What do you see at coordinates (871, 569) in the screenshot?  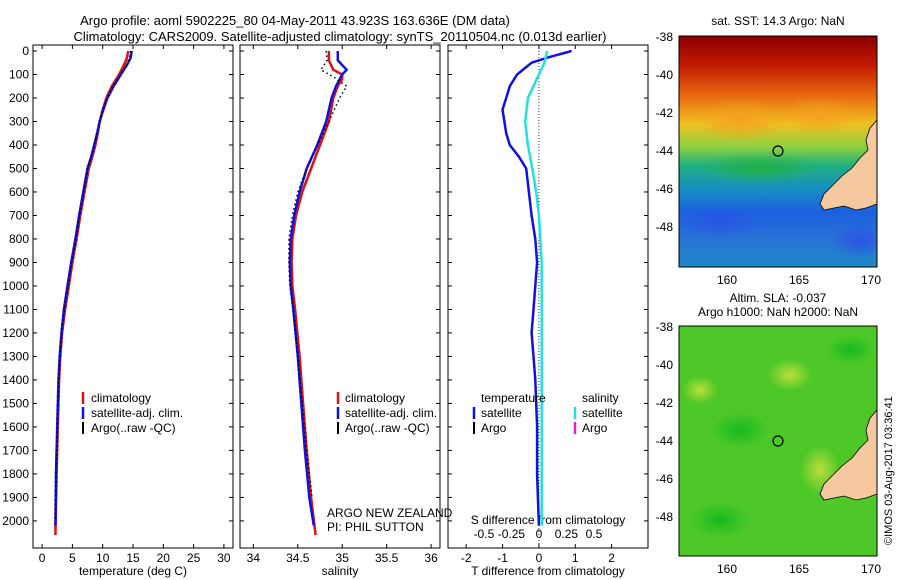 I see `sla-xtick: 170` at bounding box center [871, 569].